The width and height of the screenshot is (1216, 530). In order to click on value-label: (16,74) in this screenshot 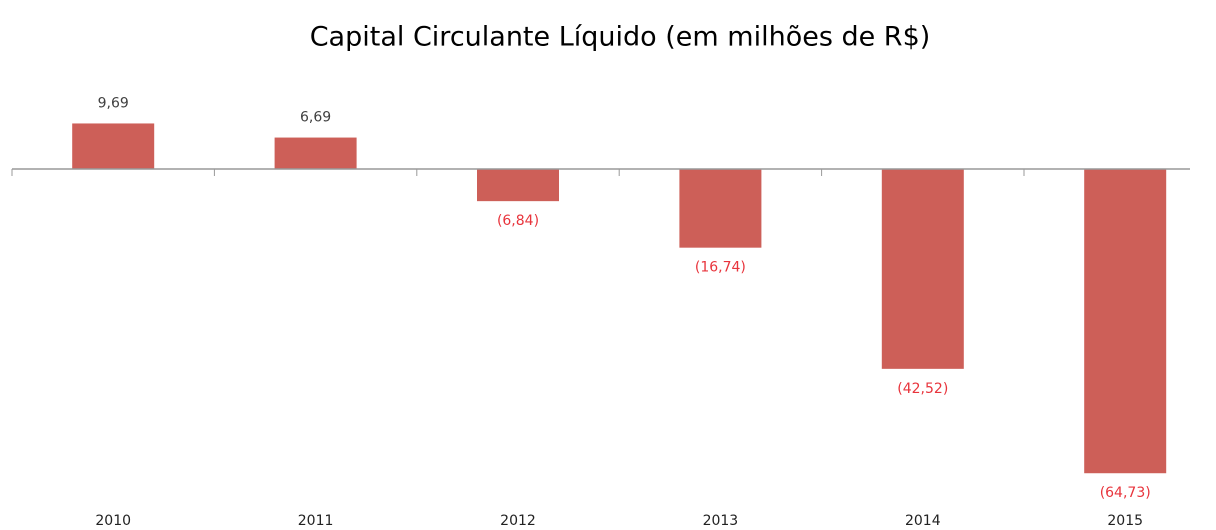, I will do `click(720, 268)`.